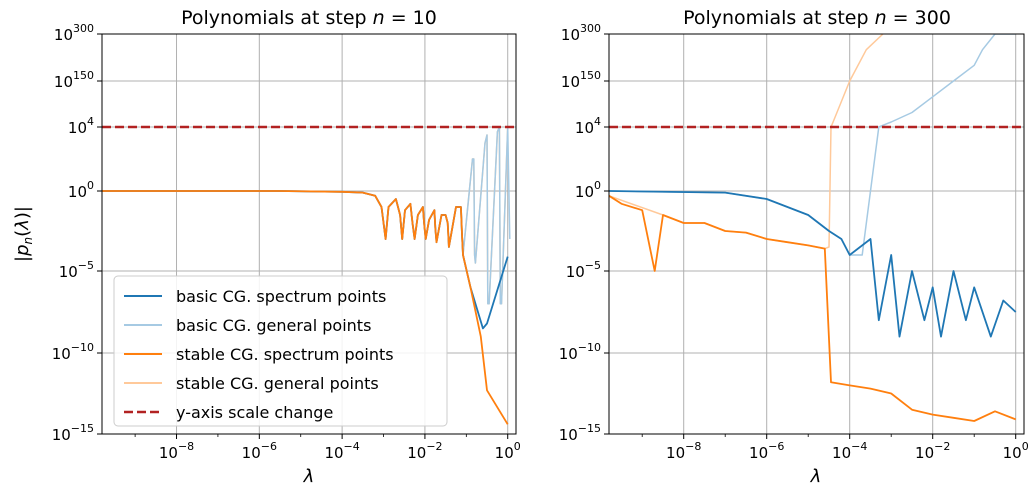 The width and height of the screenshot is (1031, 487). I want to click on series-line-stable-general, so click(746, 141).